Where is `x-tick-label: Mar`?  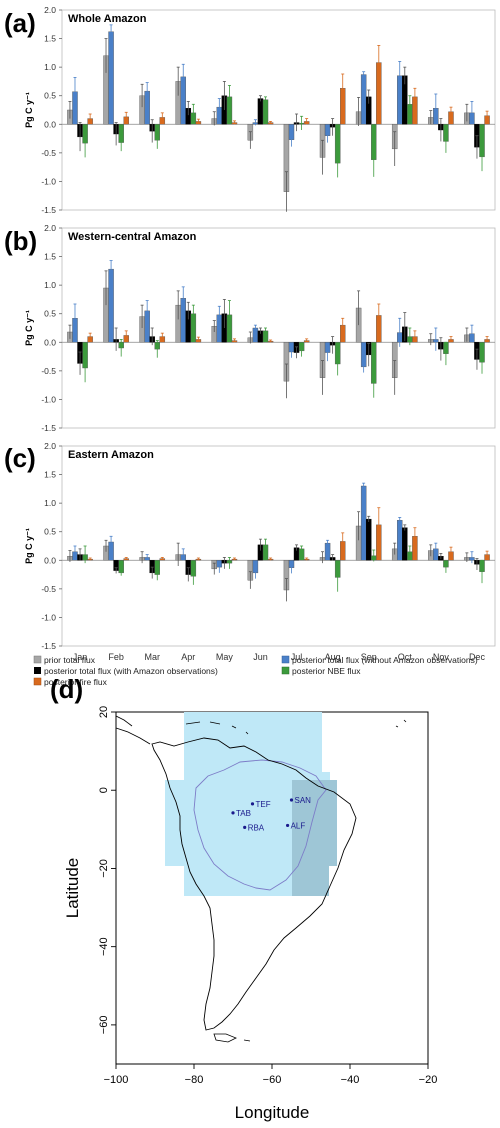 x-tick-label: Mar is located at coordinates (152, 657).